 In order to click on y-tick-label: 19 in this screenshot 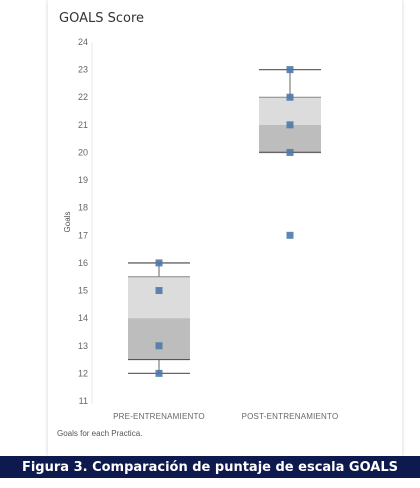, I will do `click(83, 180)`.